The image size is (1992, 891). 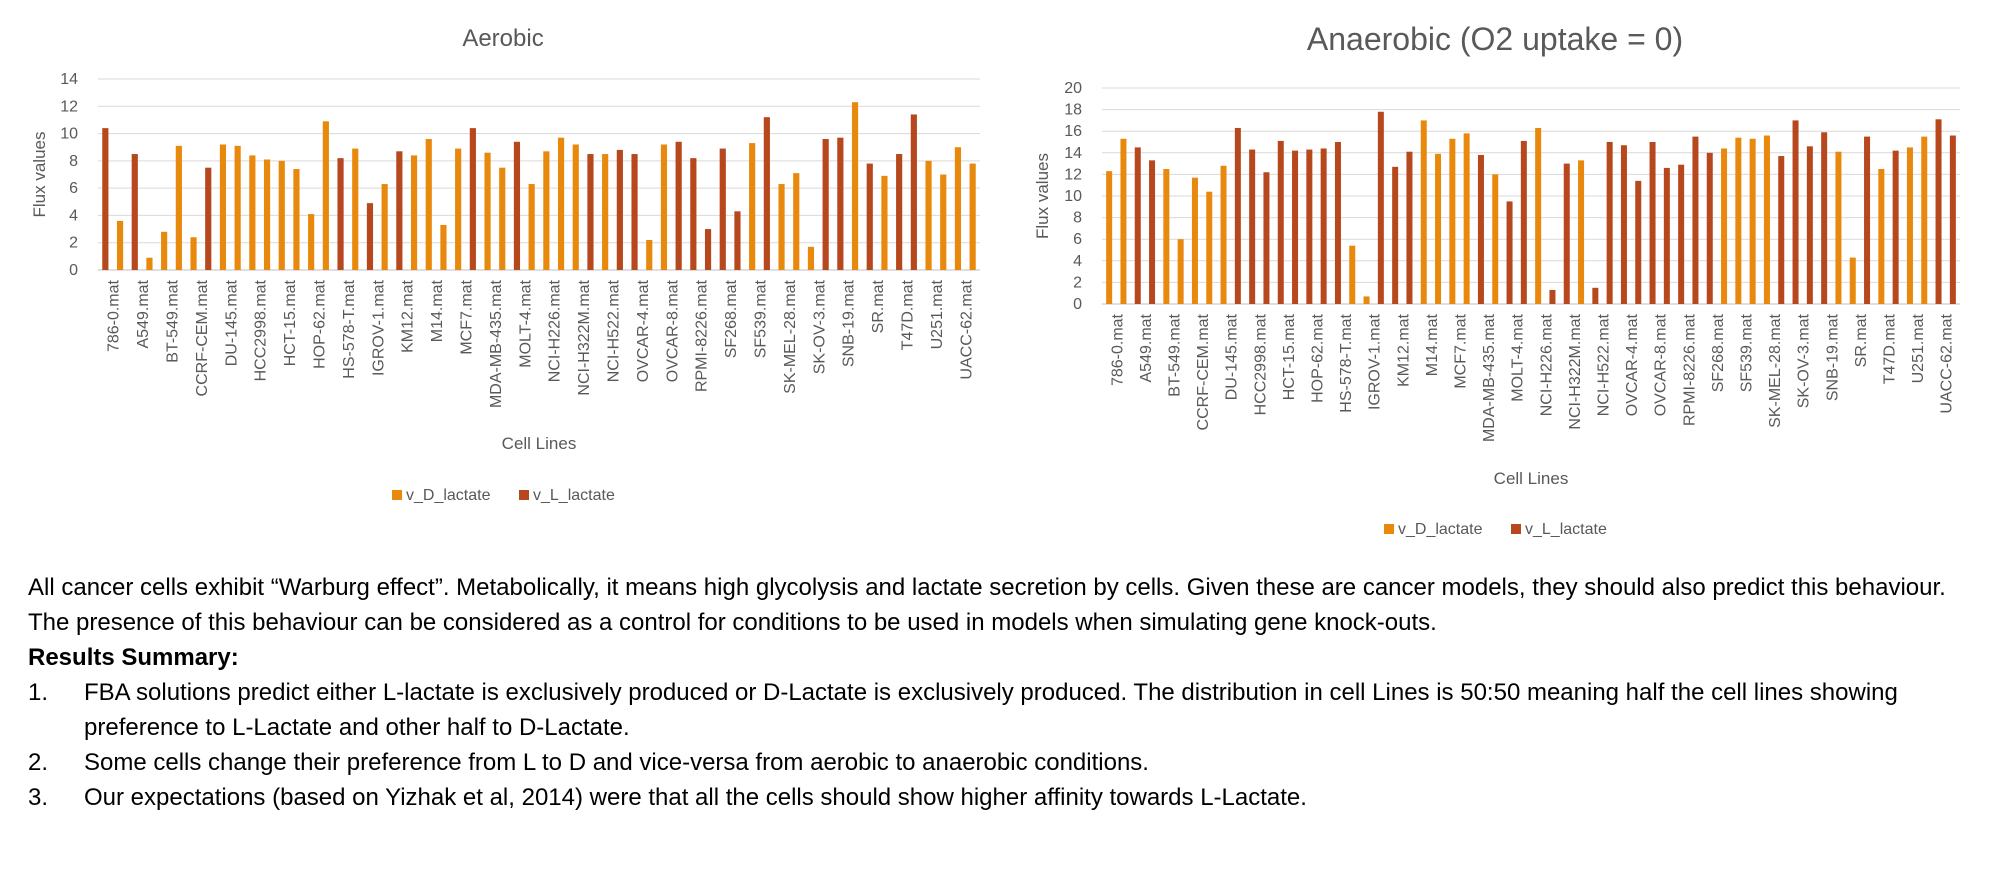 What do you see at coordinates (1260, 364) in the screenshot?
I see `x-tick-label: HCC2998.mat` at bounding box center [1260, 364].